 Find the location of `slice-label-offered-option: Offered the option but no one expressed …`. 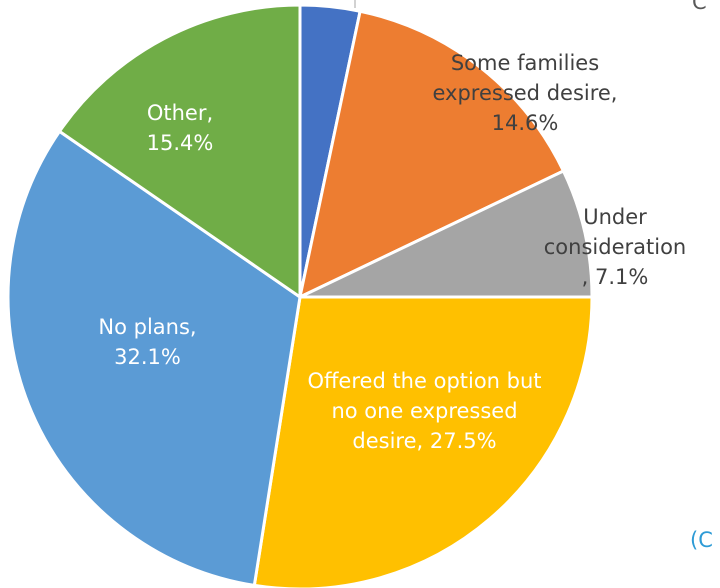

slice-label-offered-option: Offered the option but no one expressed … is located at coordinates (424, 411).